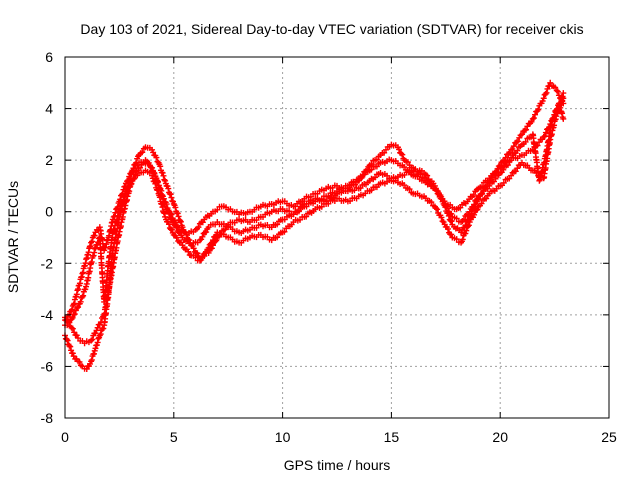 The width and height of the screenshot is (640, 480). Describe the element at coordinates (49, 160) in the screenshot. I see `y-tick-label: 2` at that location.